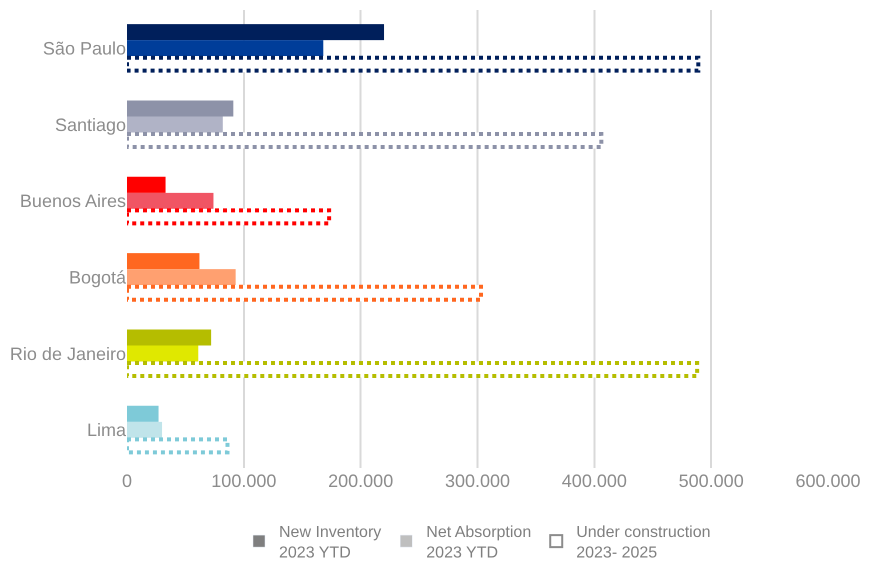 This screenshot has width=888, height=579. I want to click on y-tick-label: Lima, so click(106, 430).